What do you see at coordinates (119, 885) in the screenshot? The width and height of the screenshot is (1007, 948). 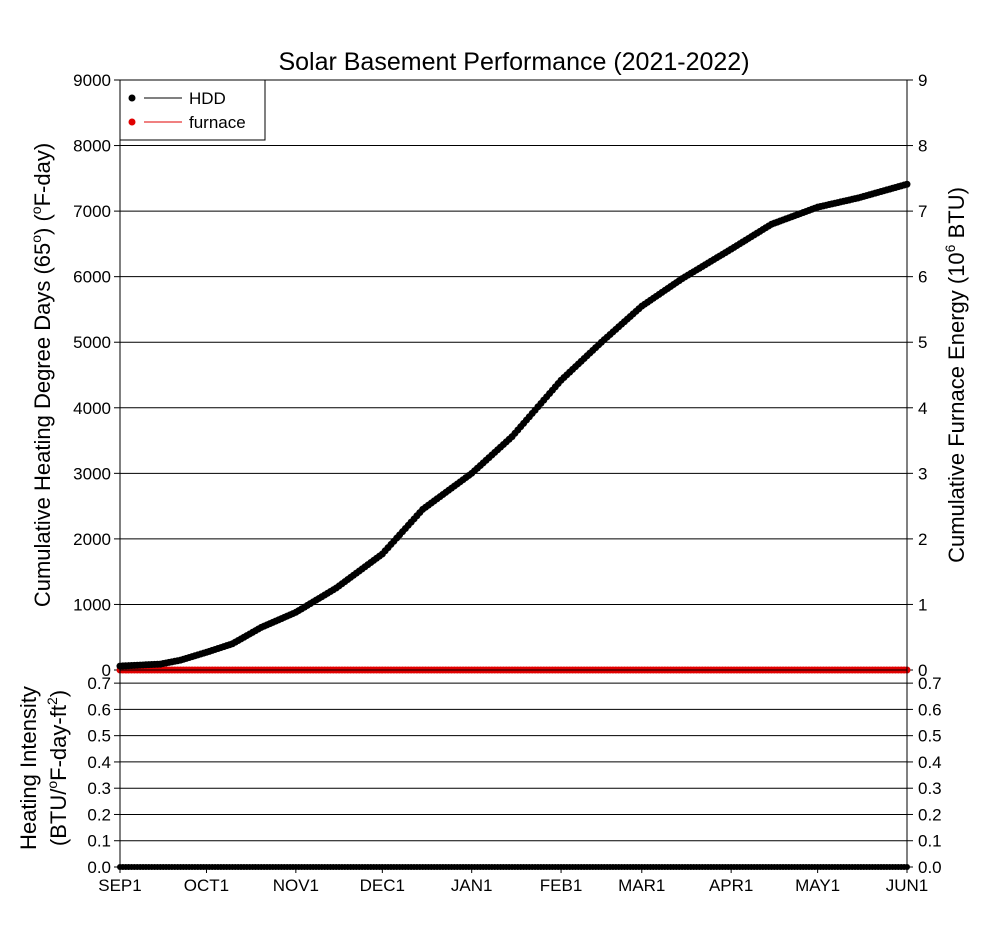 I see `x-tick-label: SEP1` at bounding box center [119, 885].